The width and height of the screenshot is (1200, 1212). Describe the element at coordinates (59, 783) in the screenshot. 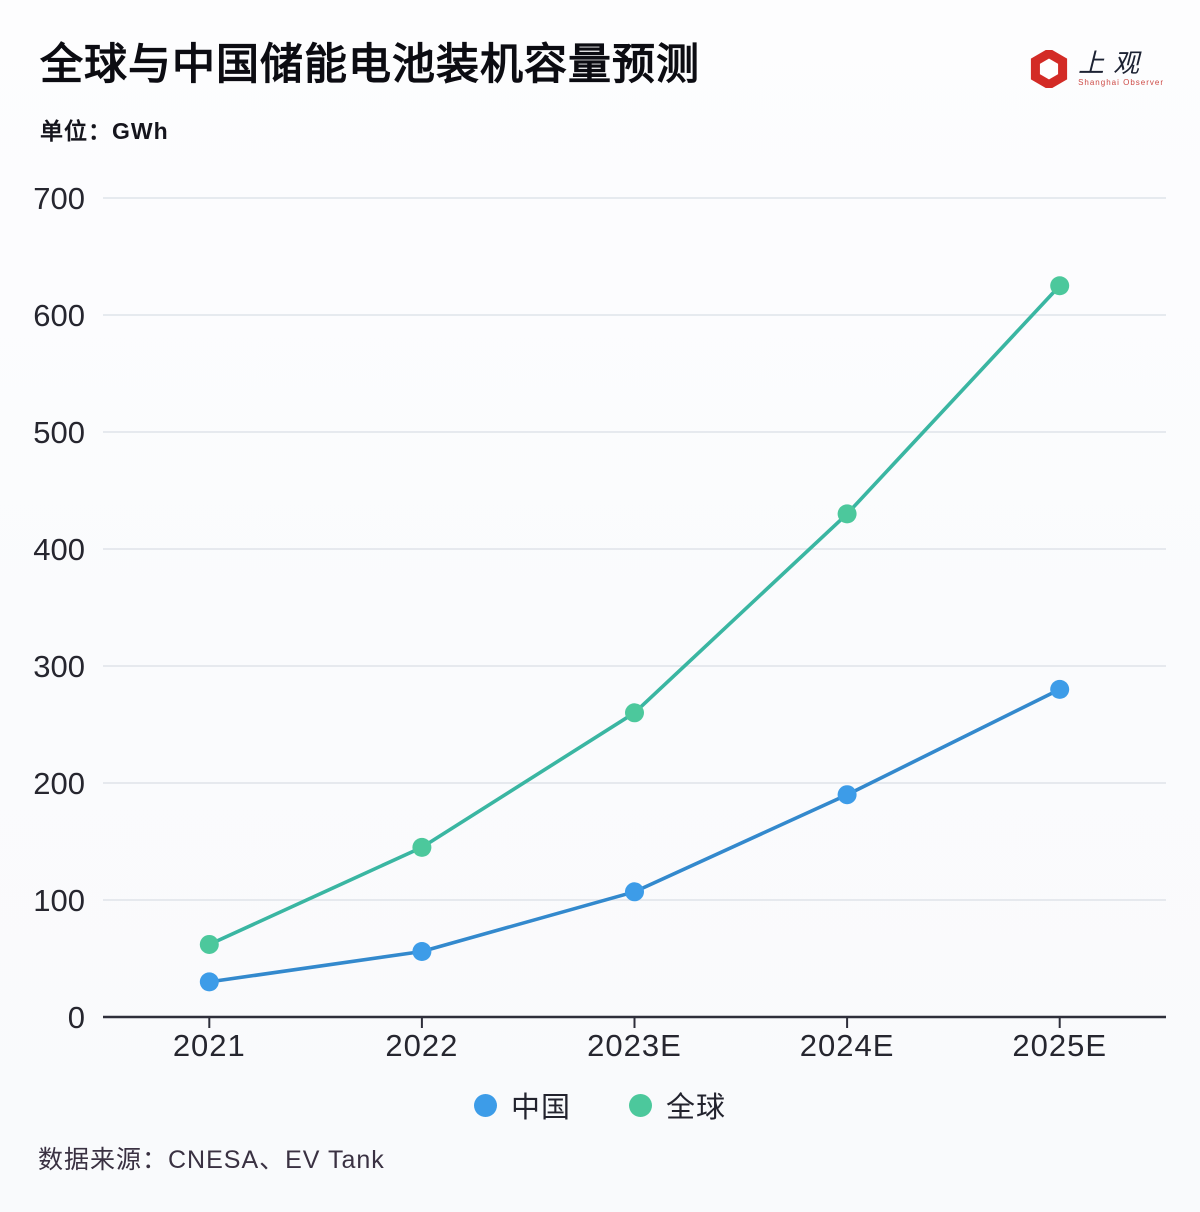

I see `svg-text: 200` at that location.